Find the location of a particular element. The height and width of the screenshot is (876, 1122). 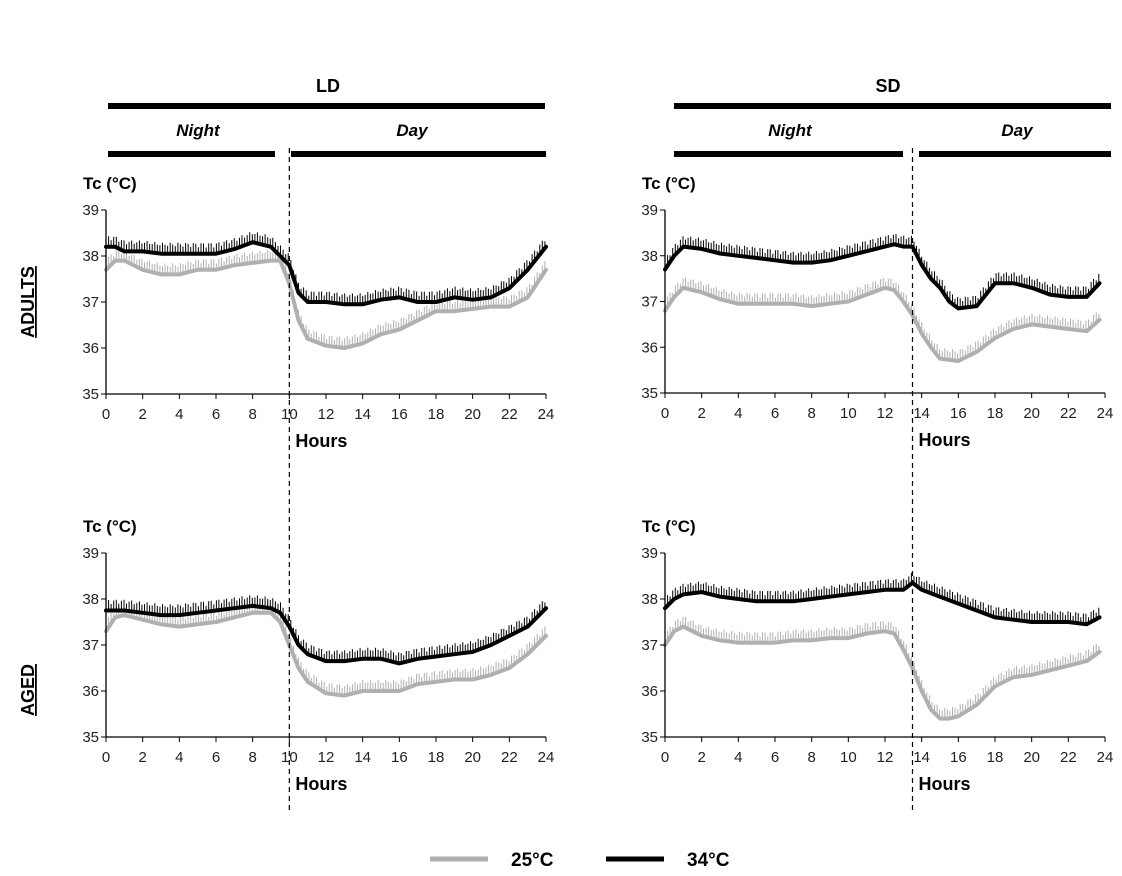

header-sd: SD is located at coordinates (887, 86).